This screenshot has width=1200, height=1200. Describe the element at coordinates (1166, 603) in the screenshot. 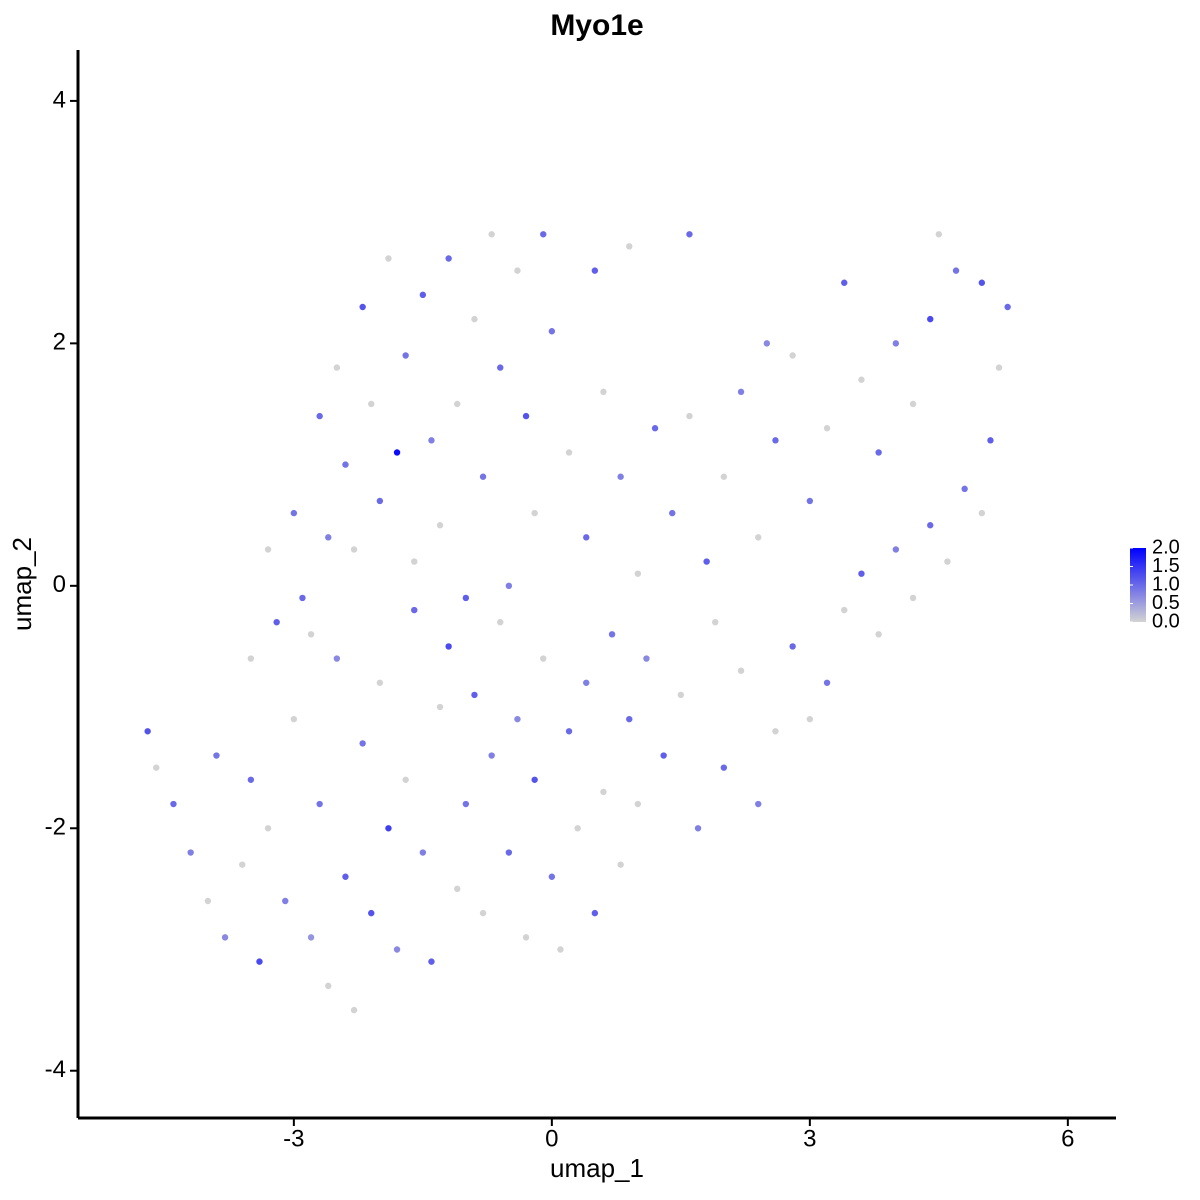

I see `colorbar-label: 0.5` at that location.